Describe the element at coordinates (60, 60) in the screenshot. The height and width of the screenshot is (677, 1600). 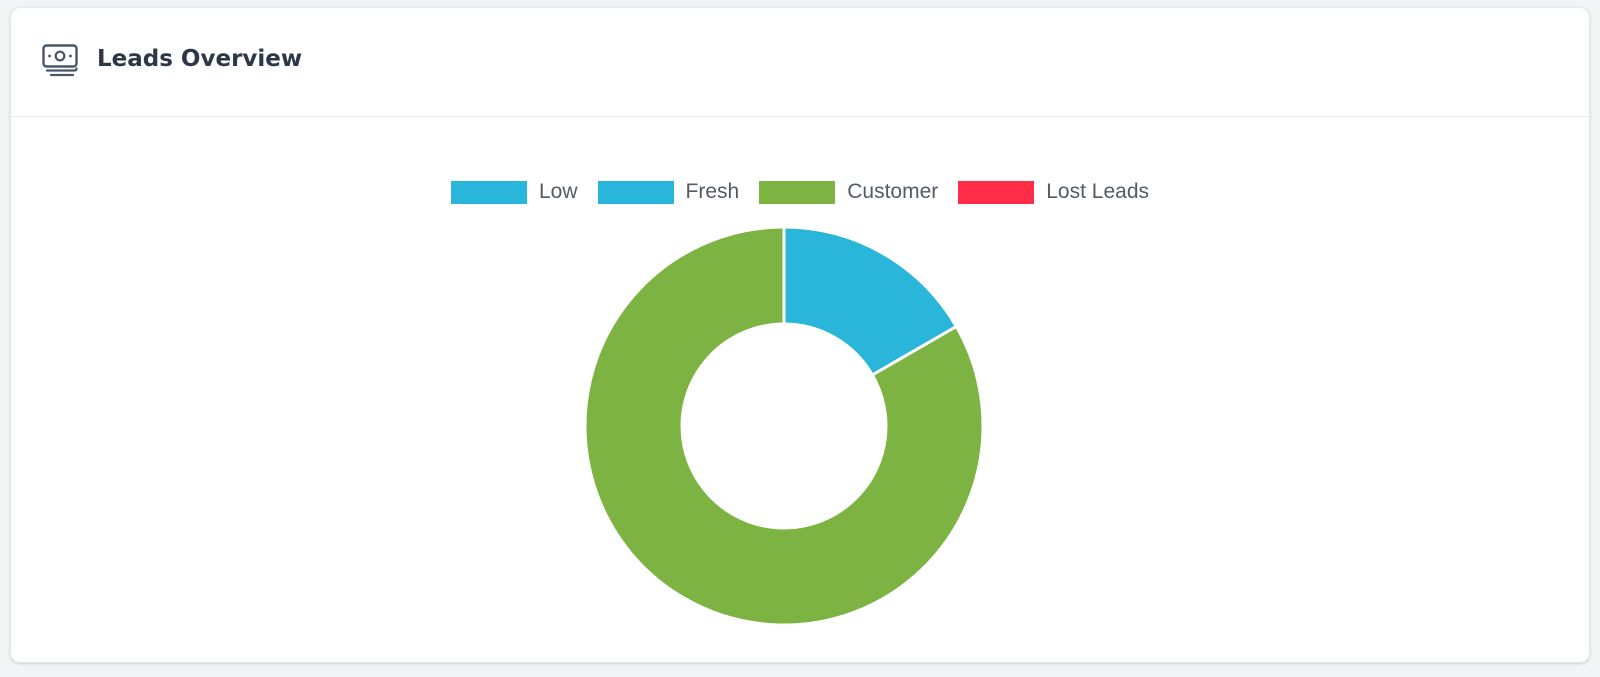
I see `money-bill-icon` at that location.